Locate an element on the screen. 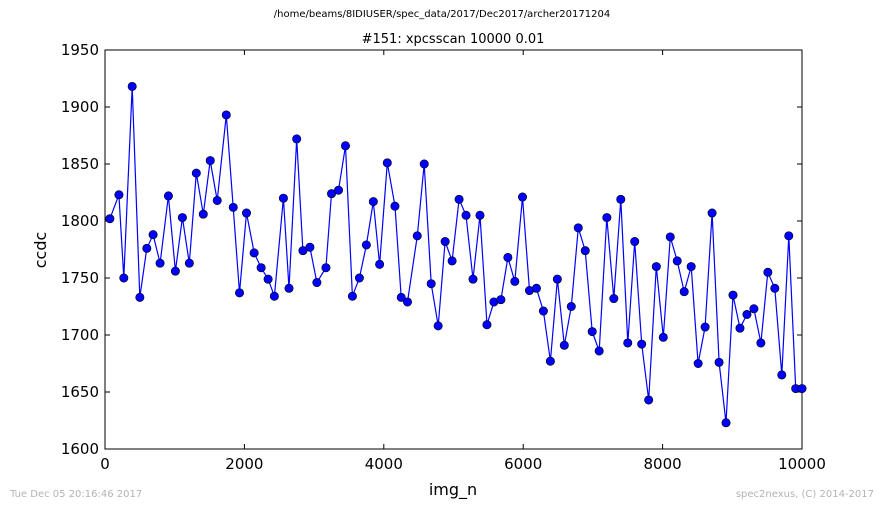 The height and width of the screenshot is (509, 884). x-axis-label: img_n is located at coordinates (453, 490).